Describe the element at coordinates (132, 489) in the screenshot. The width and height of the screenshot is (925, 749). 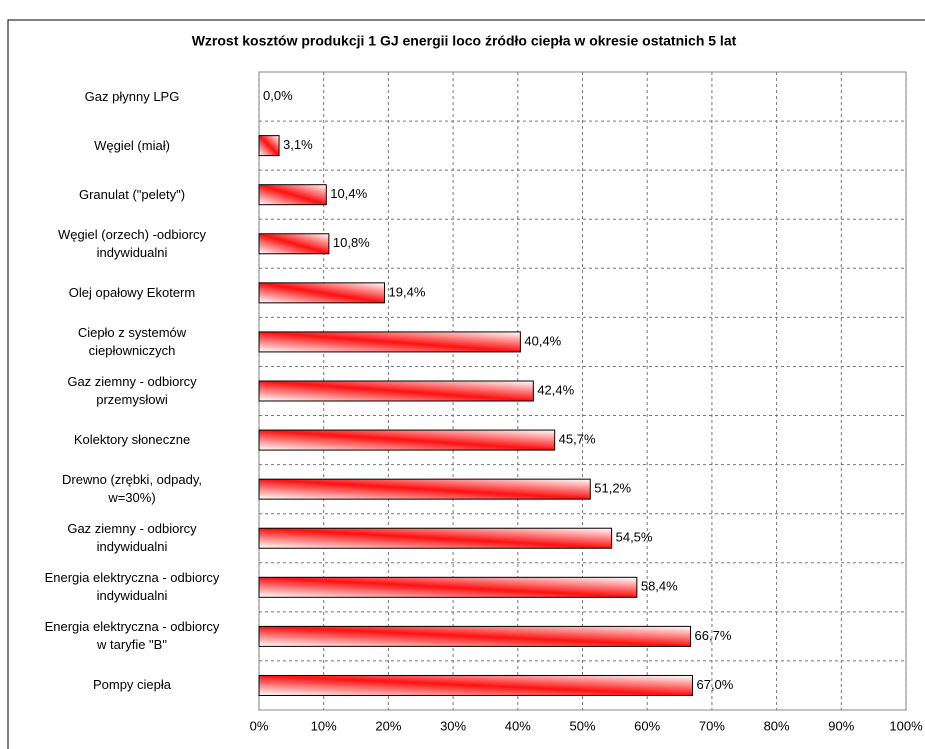
I see `y-tick-label: Drewno (zrębki, odpady, w=30%)` at that location.